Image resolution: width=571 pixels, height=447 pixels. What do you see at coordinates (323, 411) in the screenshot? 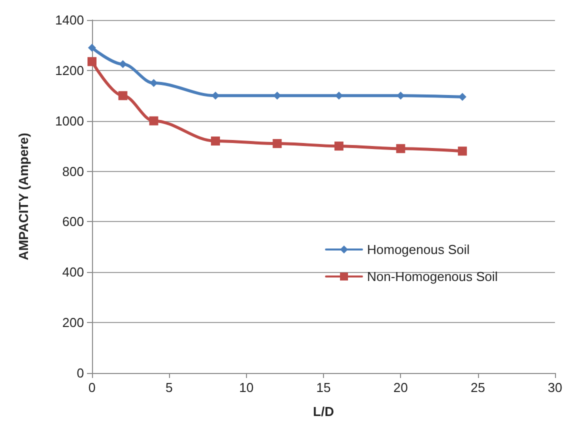
I see `x-axis-title: L/D` at bounding box center [323, 411].